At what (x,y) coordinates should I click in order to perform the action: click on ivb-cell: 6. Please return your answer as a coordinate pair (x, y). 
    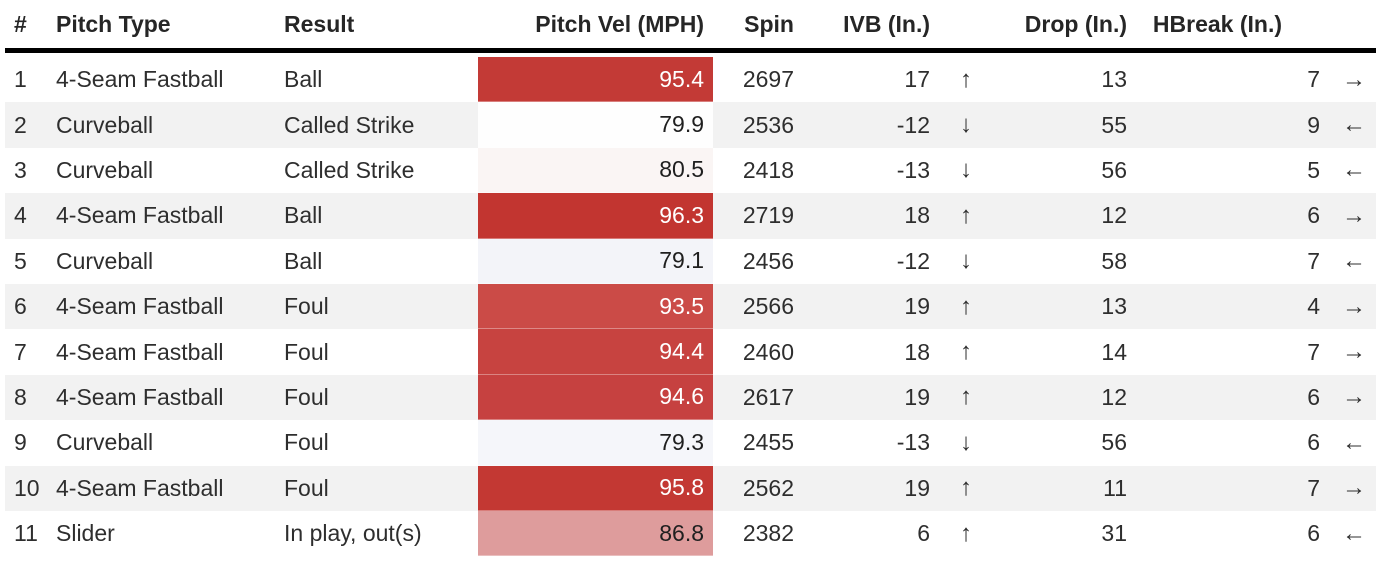
    Looking at the image, I should click on (923, 533).